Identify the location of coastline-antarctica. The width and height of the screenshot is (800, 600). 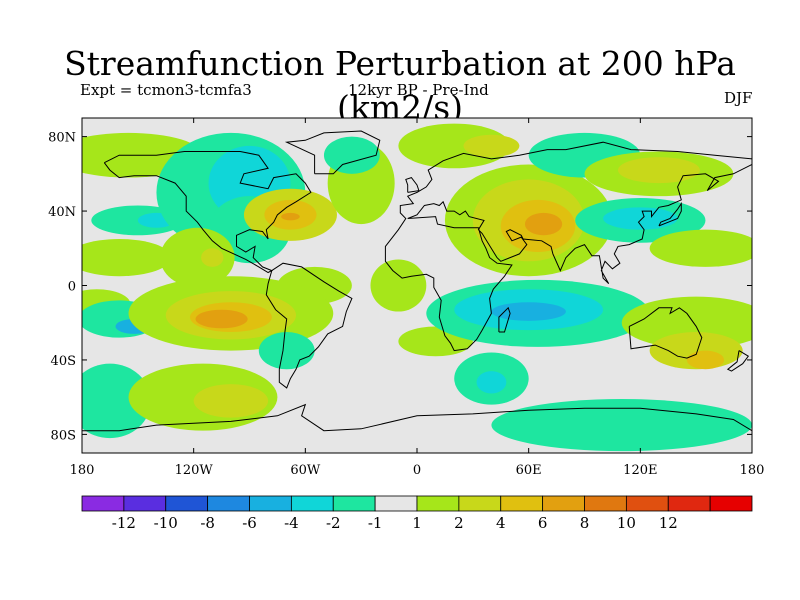
(417, 417).